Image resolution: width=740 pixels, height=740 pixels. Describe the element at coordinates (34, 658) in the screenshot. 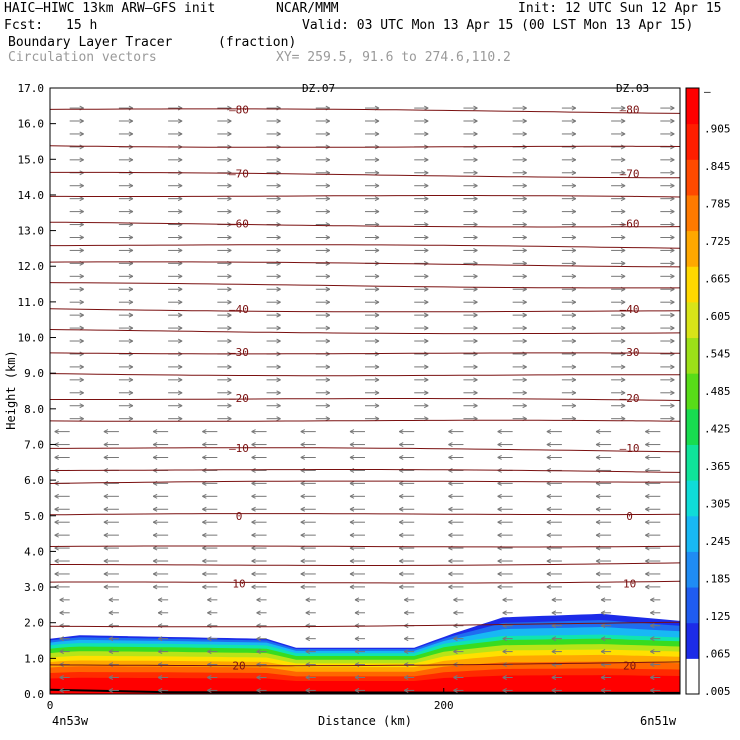

I see `y-tick-label: 1.0` at that location.